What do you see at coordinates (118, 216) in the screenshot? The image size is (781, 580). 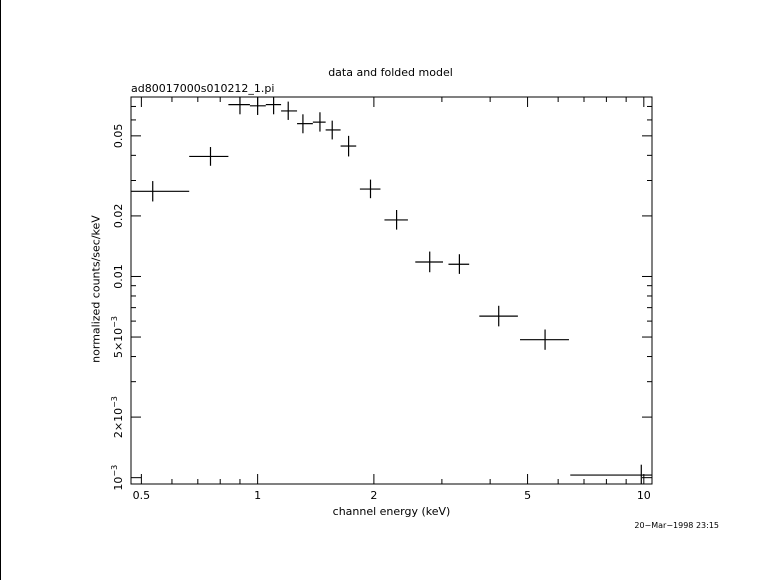 I see `y-tick-label: 0.02` at bounding box center [118, 216].